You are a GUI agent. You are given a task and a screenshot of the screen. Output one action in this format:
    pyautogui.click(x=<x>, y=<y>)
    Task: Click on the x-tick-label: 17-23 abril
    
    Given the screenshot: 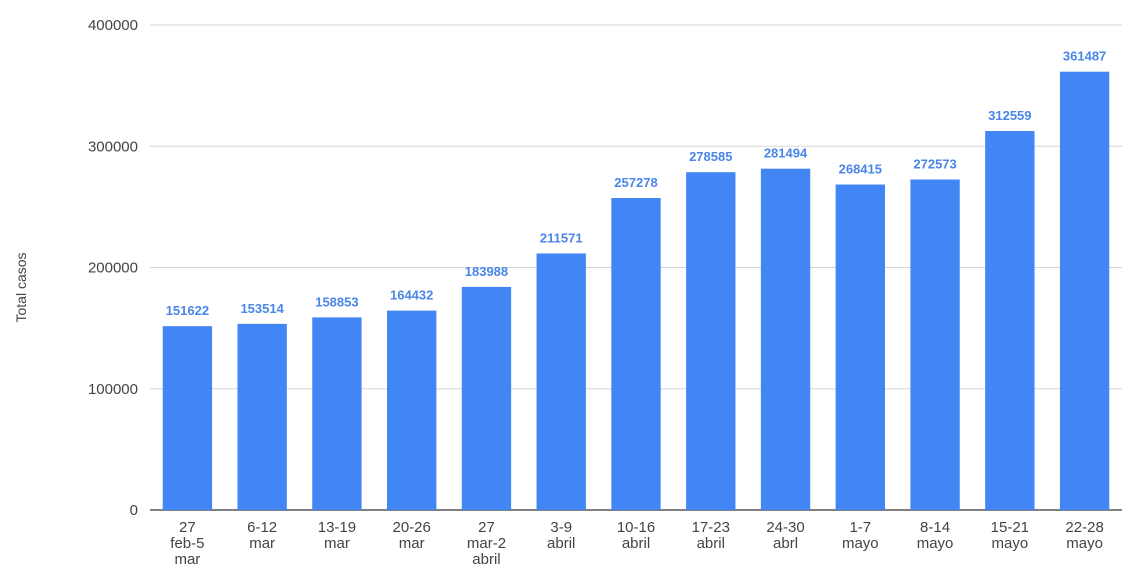 What is the action you would take?
    pyautogui.click(x=711, y=535)
    